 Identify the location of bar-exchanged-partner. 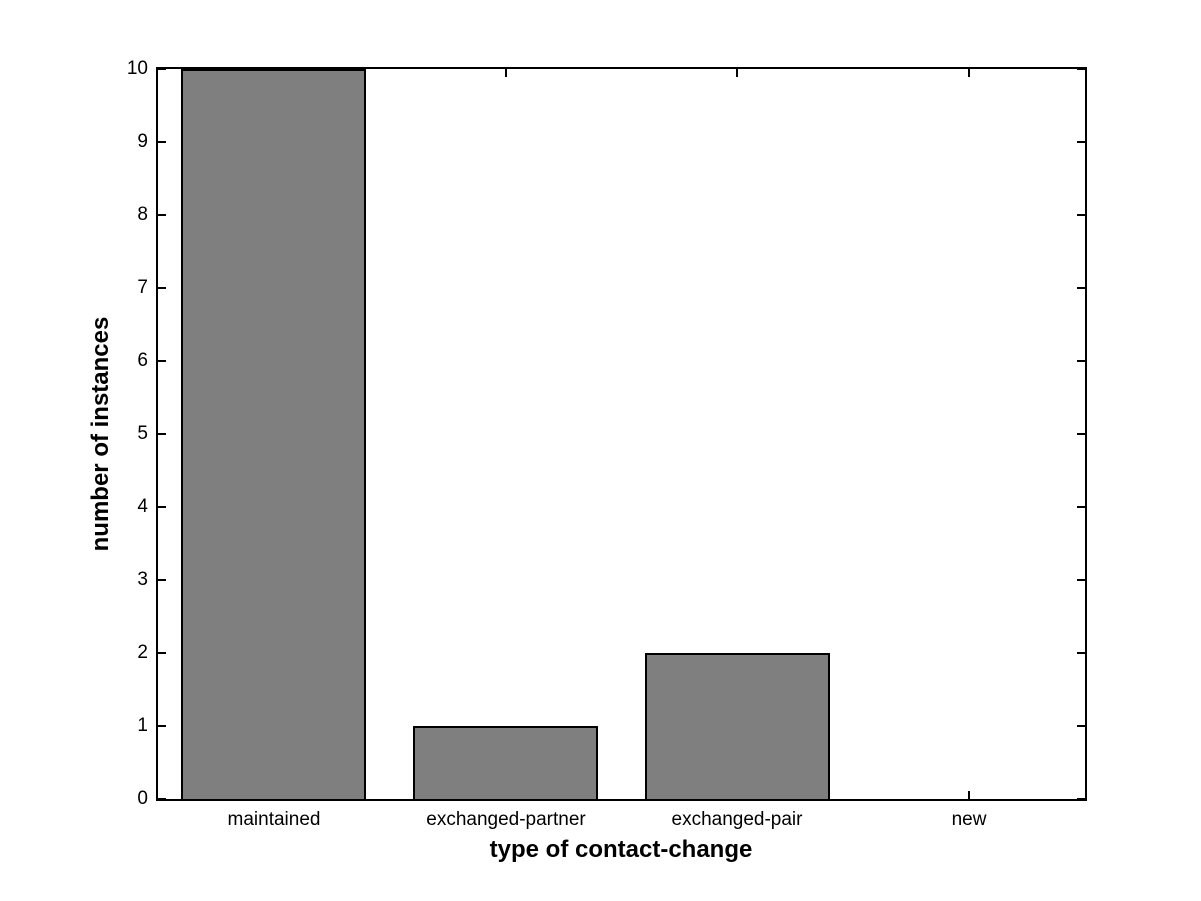
(505, 762).